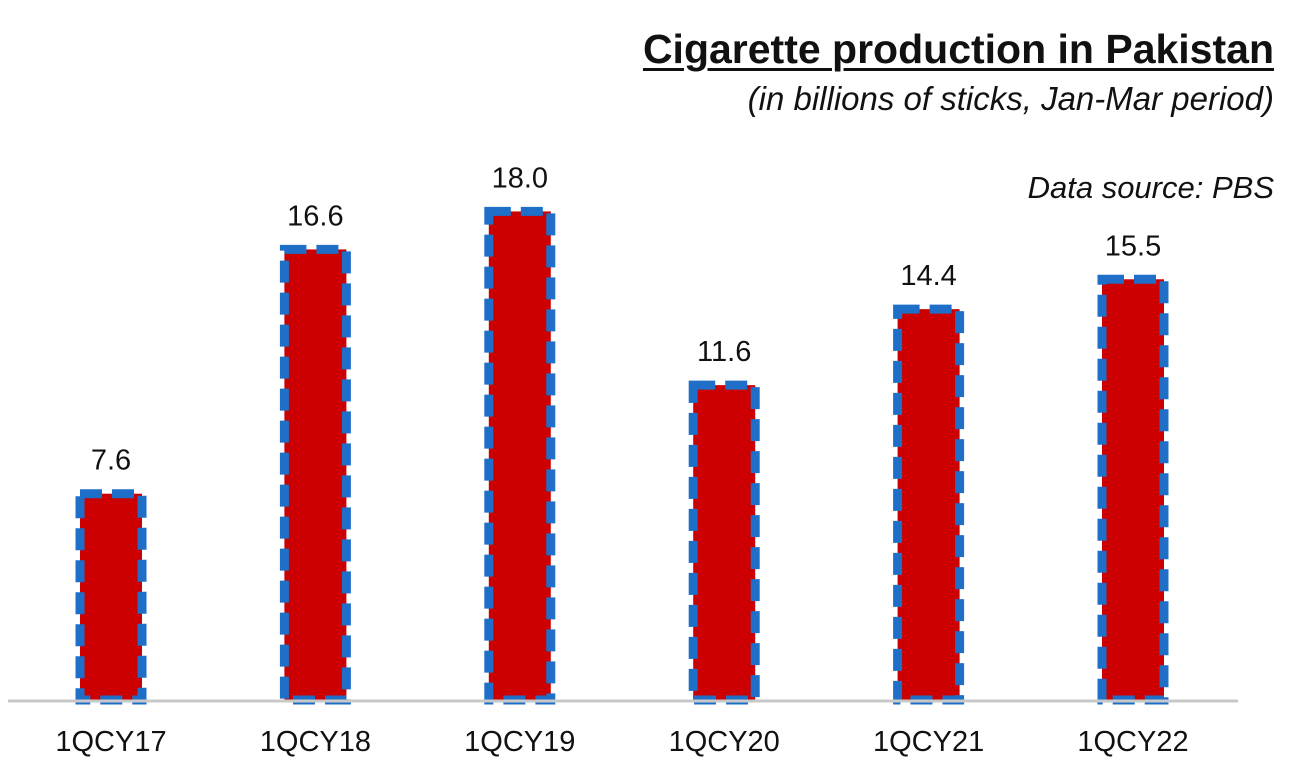  I want to click on bar-value-label: 7.6, so click(111, 461).